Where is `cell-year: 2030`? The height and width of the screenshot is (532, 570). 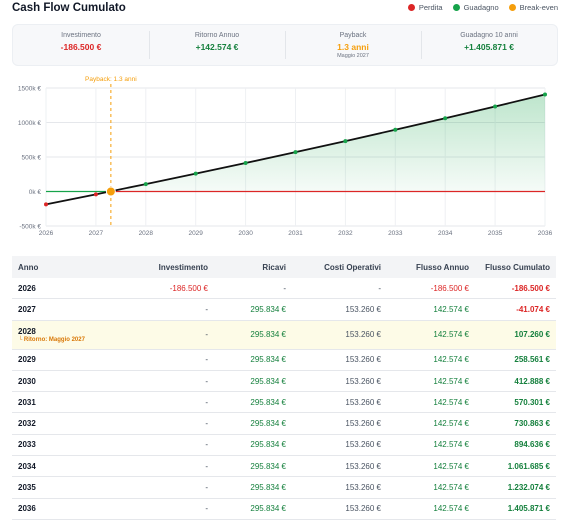
cell-year: 2030 is located at coordinates (55, 381).